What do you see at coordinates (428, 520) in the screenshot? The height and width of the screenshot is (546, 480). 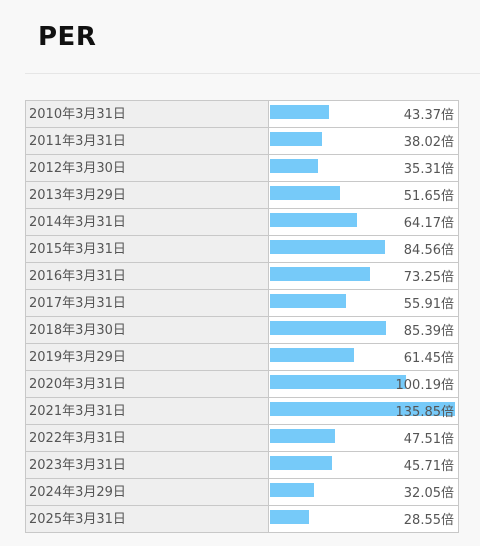 I see `per-value-label: 28.55倍` at bounding box center [428, 520].